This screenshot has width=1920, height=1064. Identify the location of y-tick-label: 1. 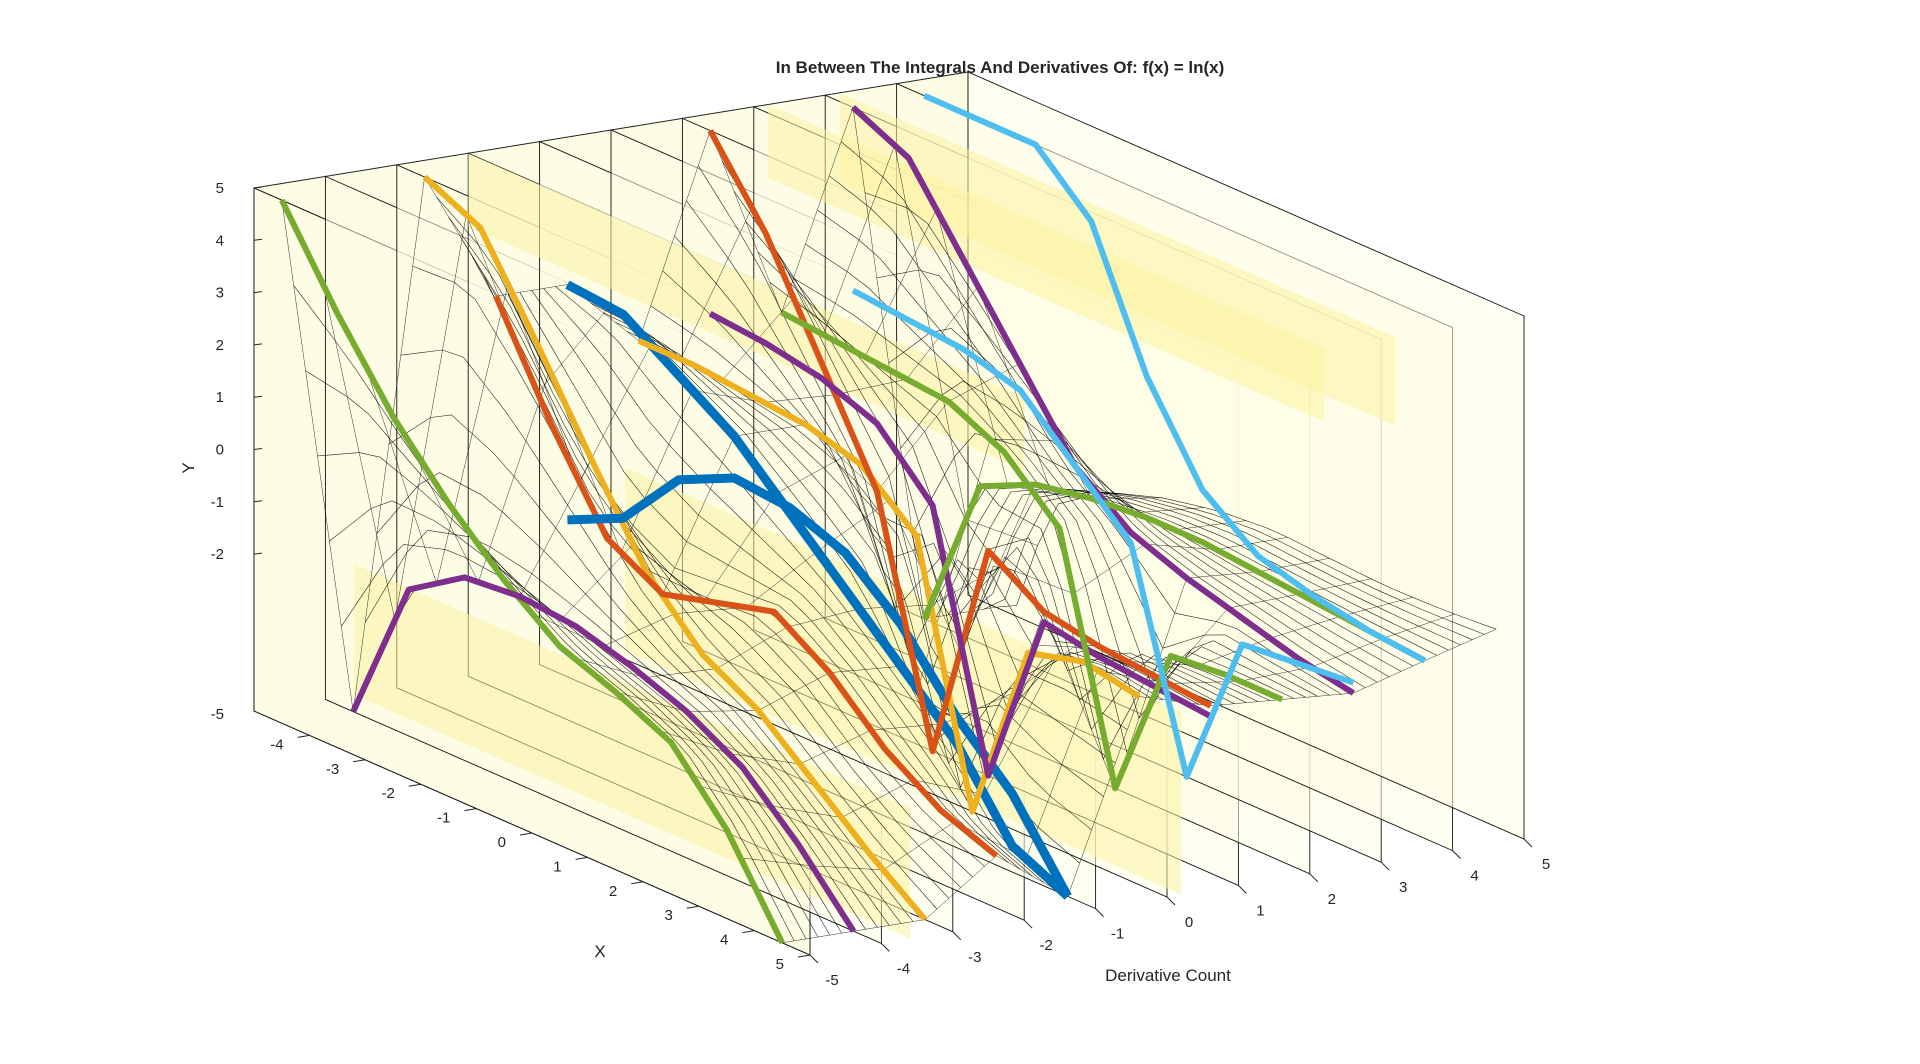
(220, 397).